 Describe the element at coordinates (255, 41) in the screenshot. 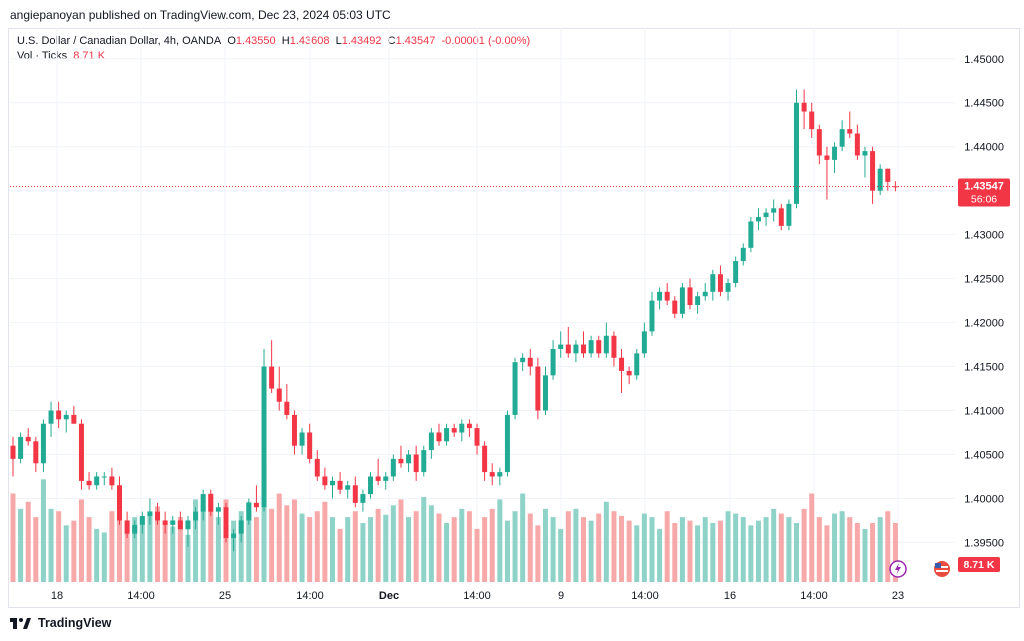

I see `open-value: 1.43550` at that location.